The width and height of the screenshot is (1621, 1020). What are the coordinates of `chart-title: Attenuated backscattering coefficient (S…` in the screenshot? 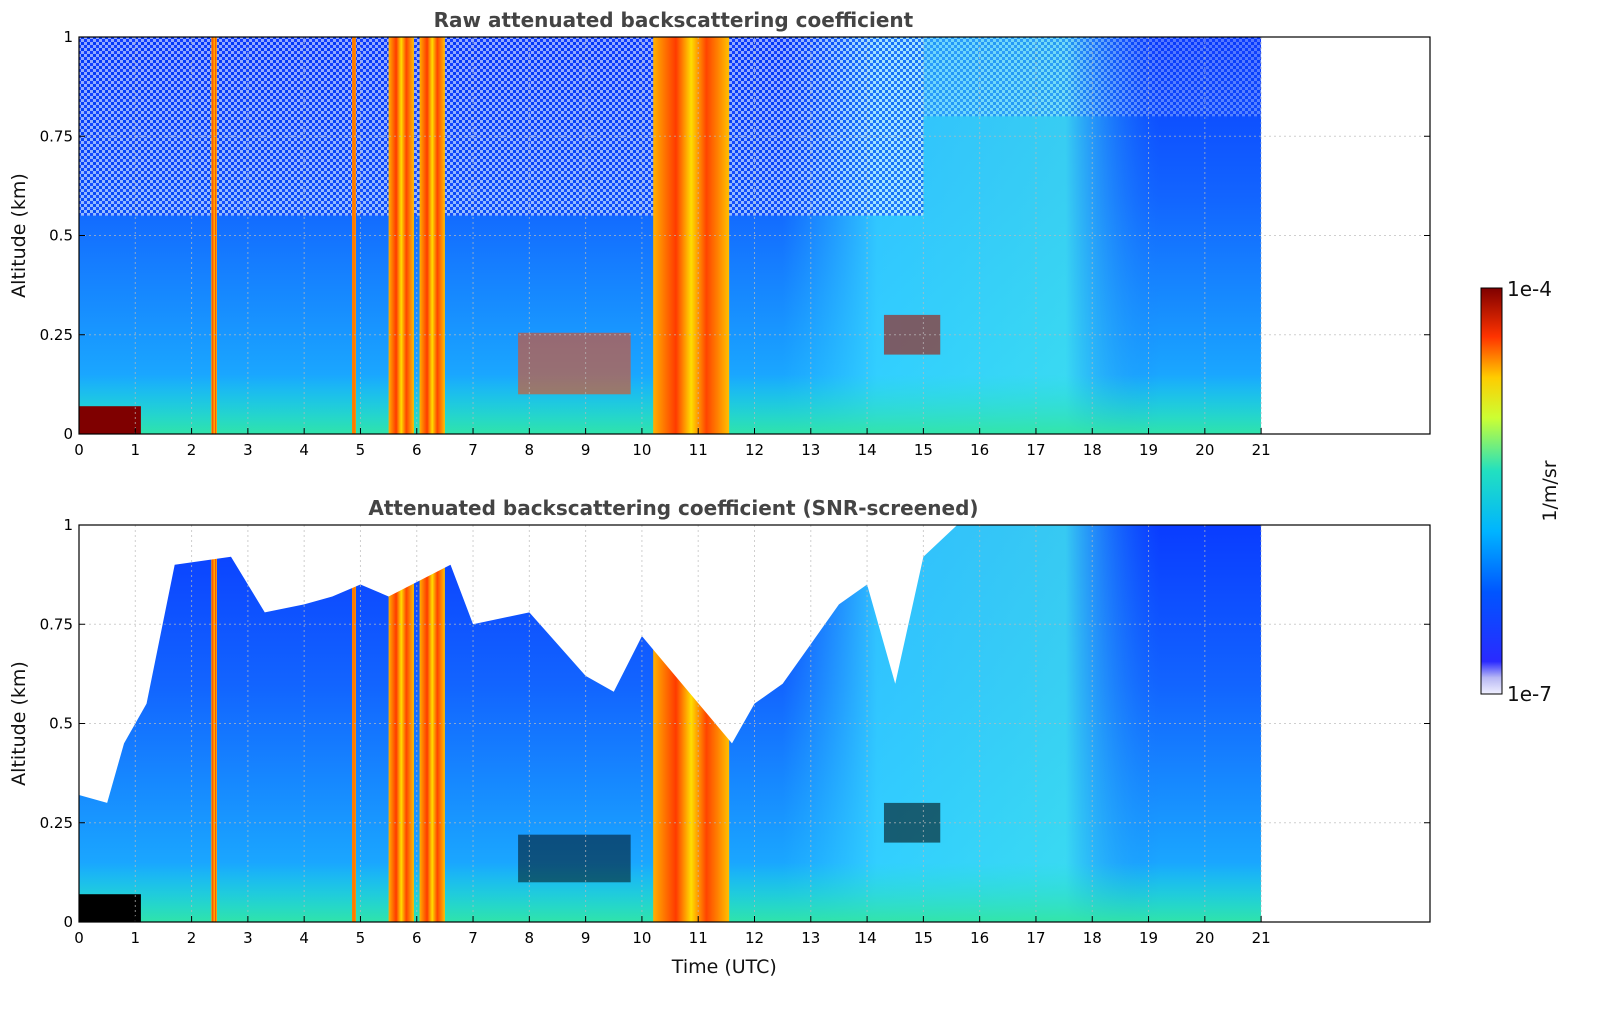 It's located at (673, 508).